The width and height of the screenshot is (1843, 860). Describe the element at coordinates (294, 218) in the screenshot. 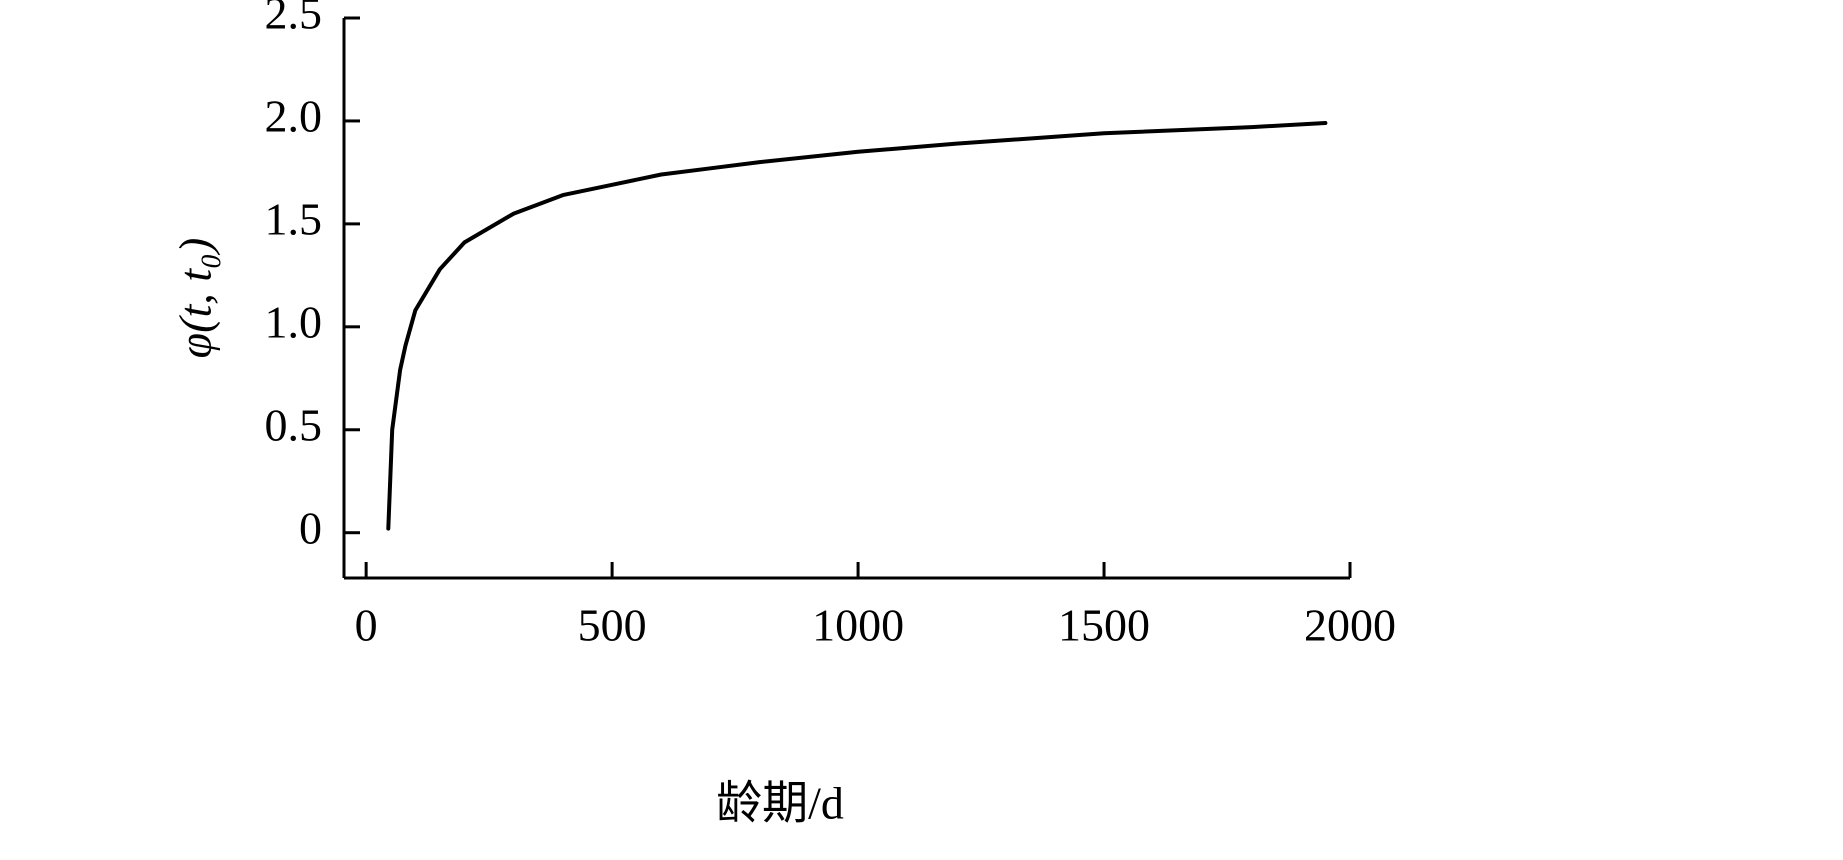

I see `y-tick-label: 1.5` at that location.